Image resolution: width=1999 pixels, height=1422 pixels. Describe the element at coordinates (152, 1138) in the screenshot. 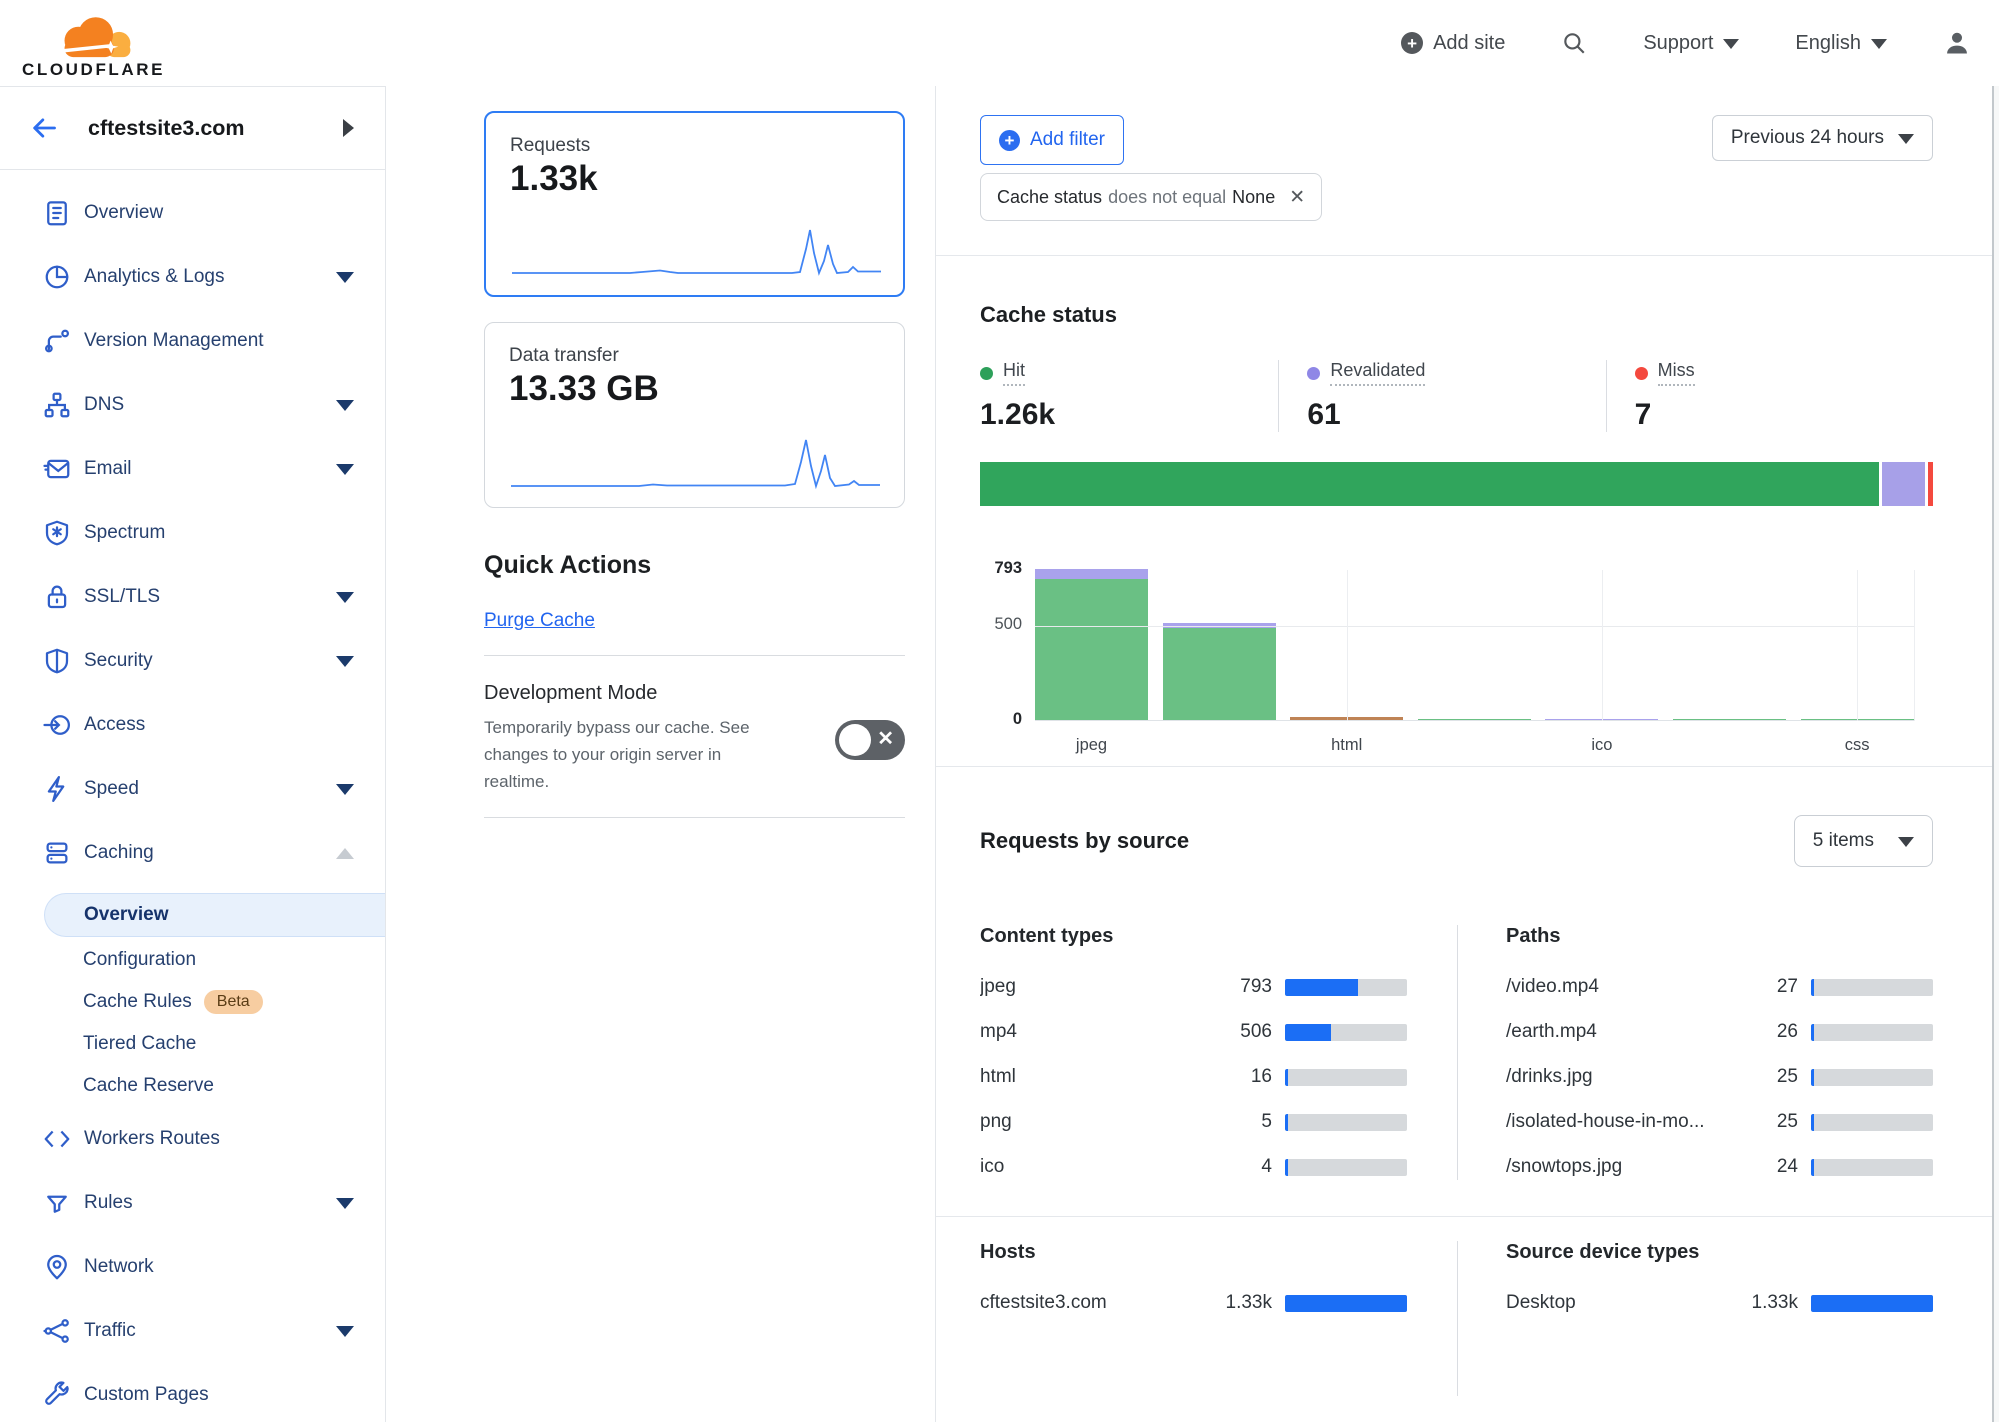

I see `sidebar-item-label: Workers Routes` at that location.